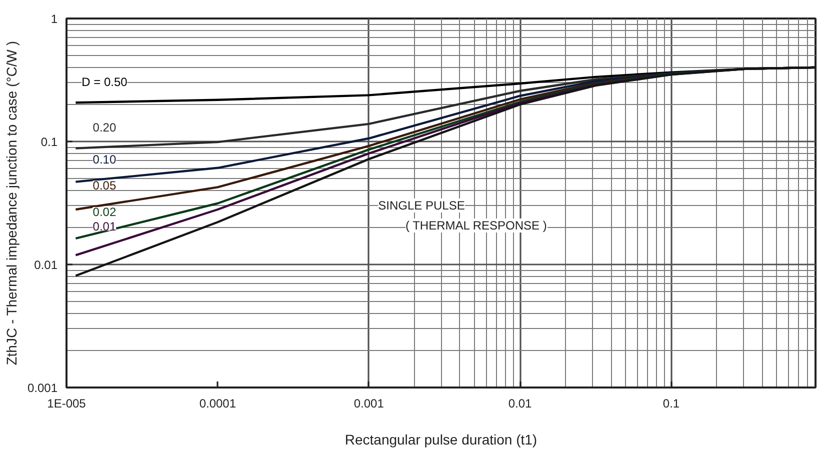  I want to click on y-tick-label: 0.1, so click(49, 142).